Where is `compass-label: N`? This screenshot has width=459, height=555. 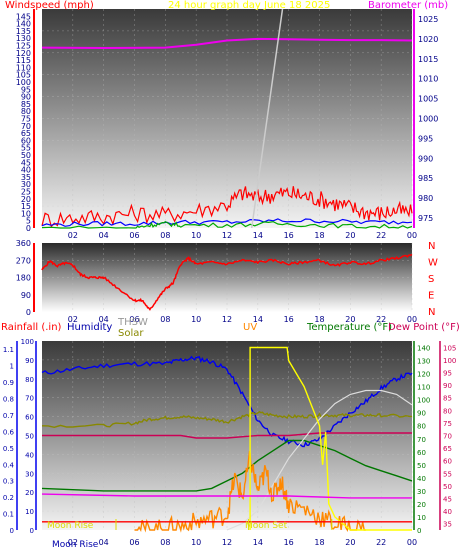 compass-label: N is located at coordinates (431, 246).